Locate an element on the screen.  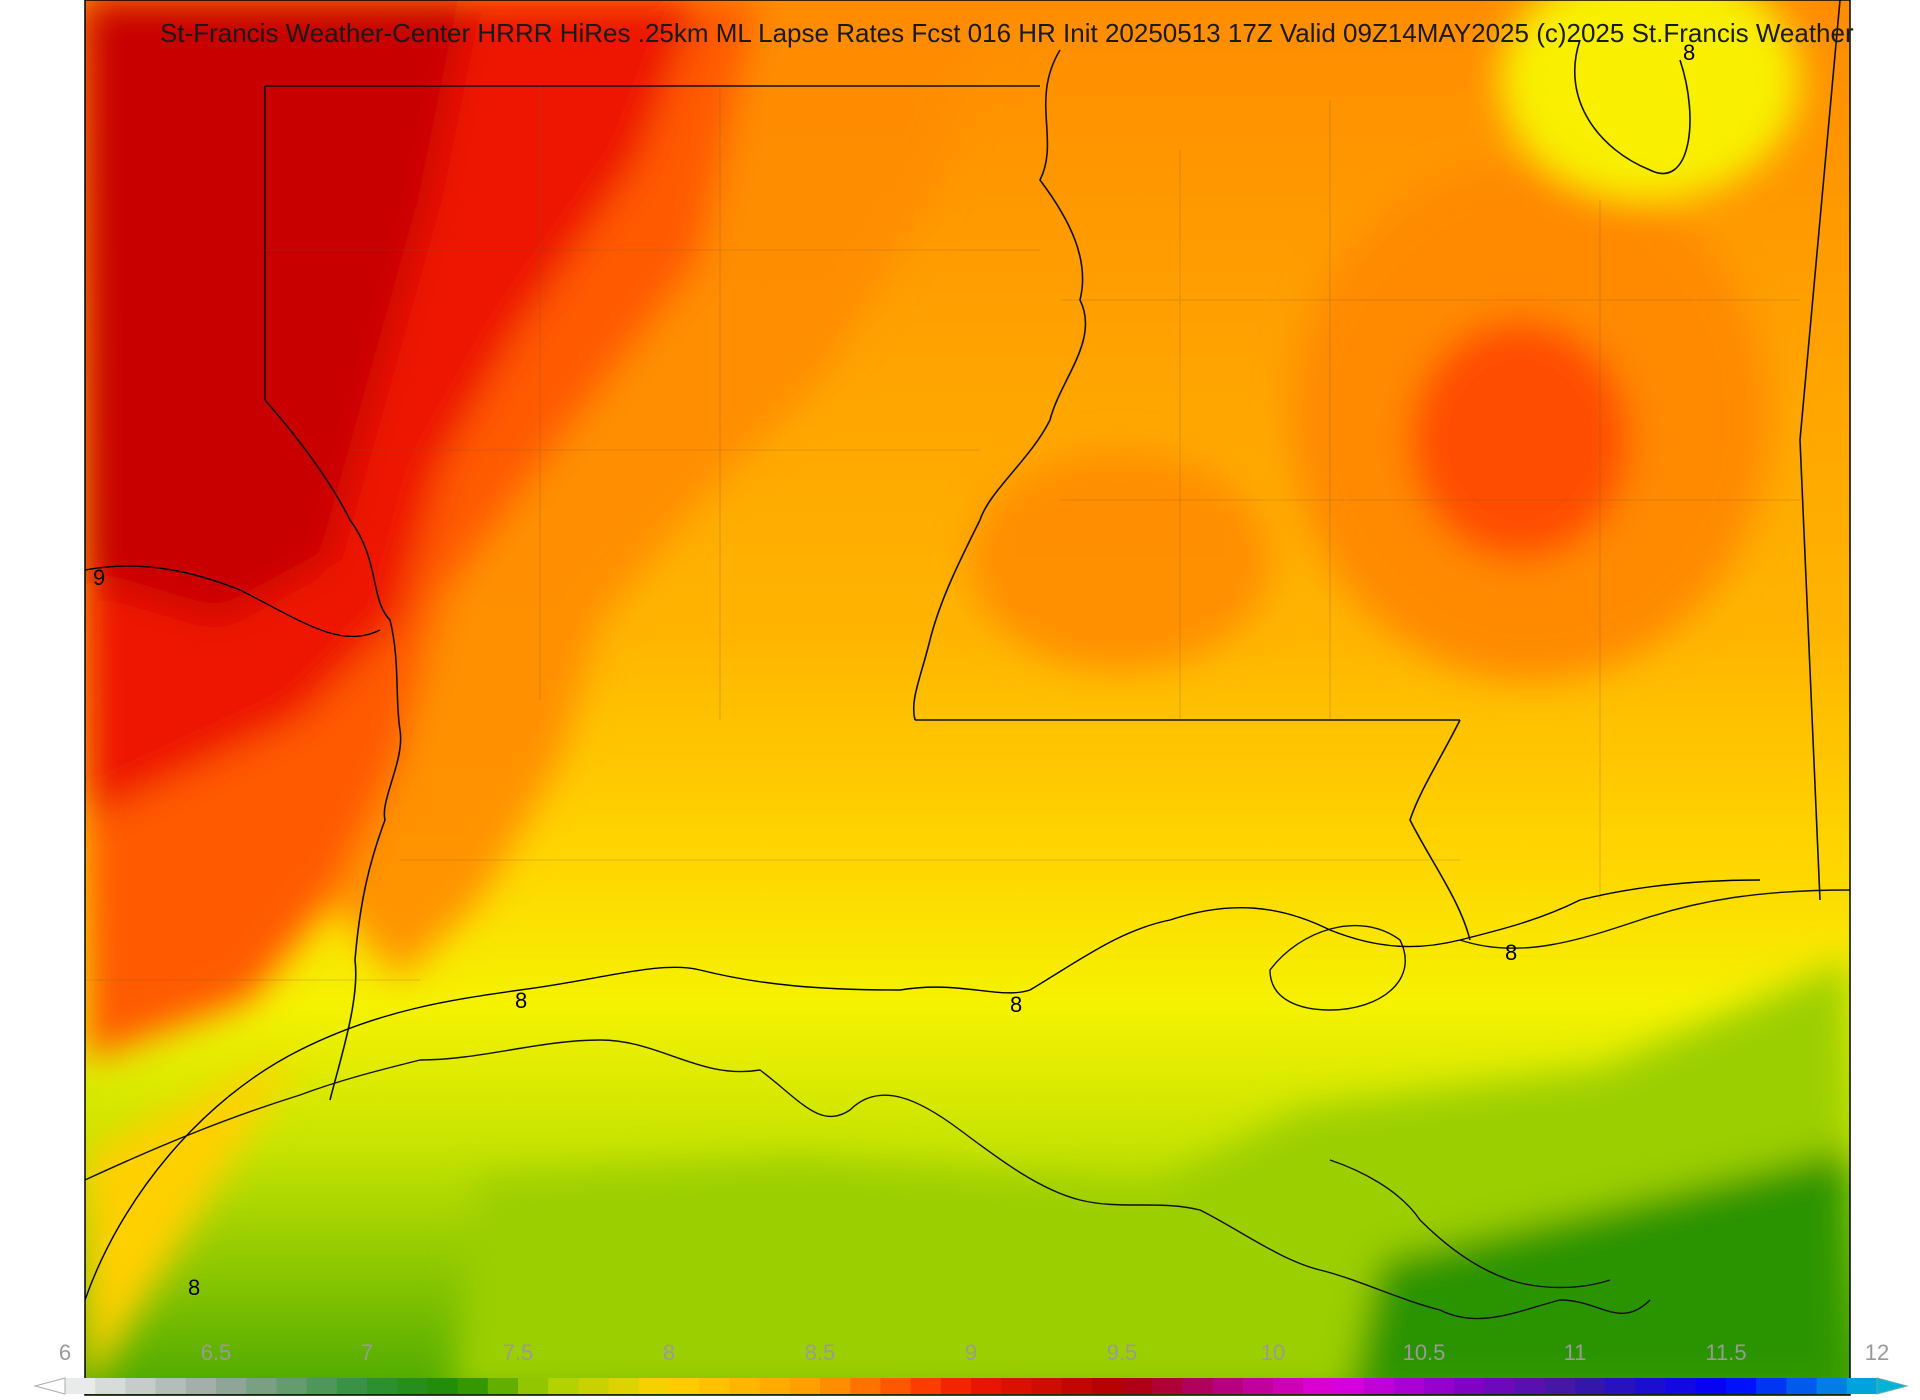
field-dark-green-se is located at coordinates (1600, 1272).